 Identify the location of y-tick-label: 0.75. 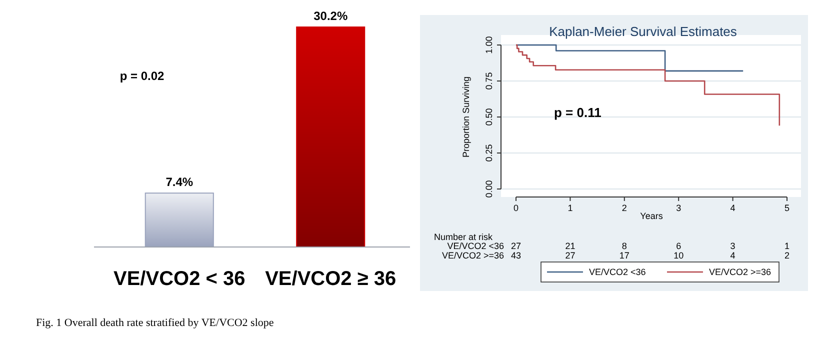
(489, 81).